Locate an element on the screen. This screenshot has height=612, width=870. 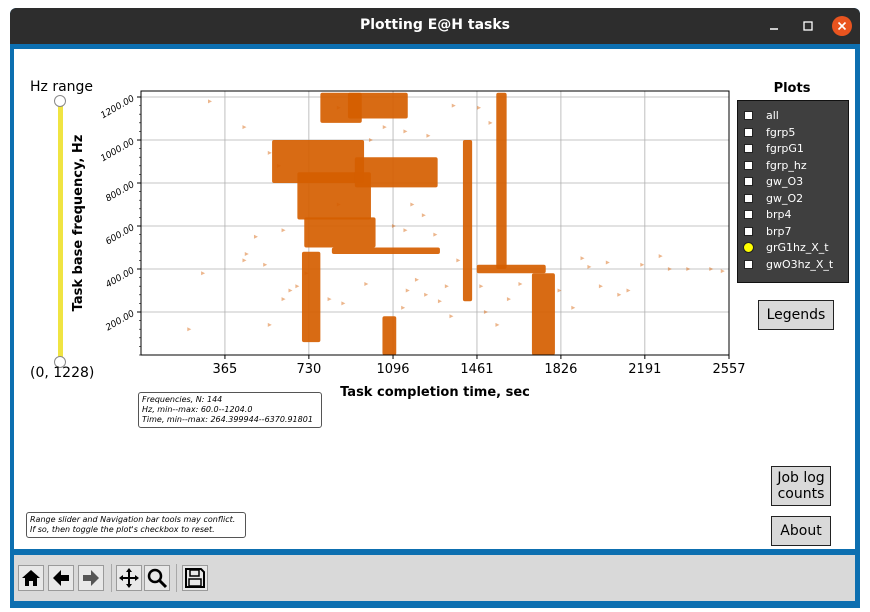
minimize-button is located at coordinates (774, 26).